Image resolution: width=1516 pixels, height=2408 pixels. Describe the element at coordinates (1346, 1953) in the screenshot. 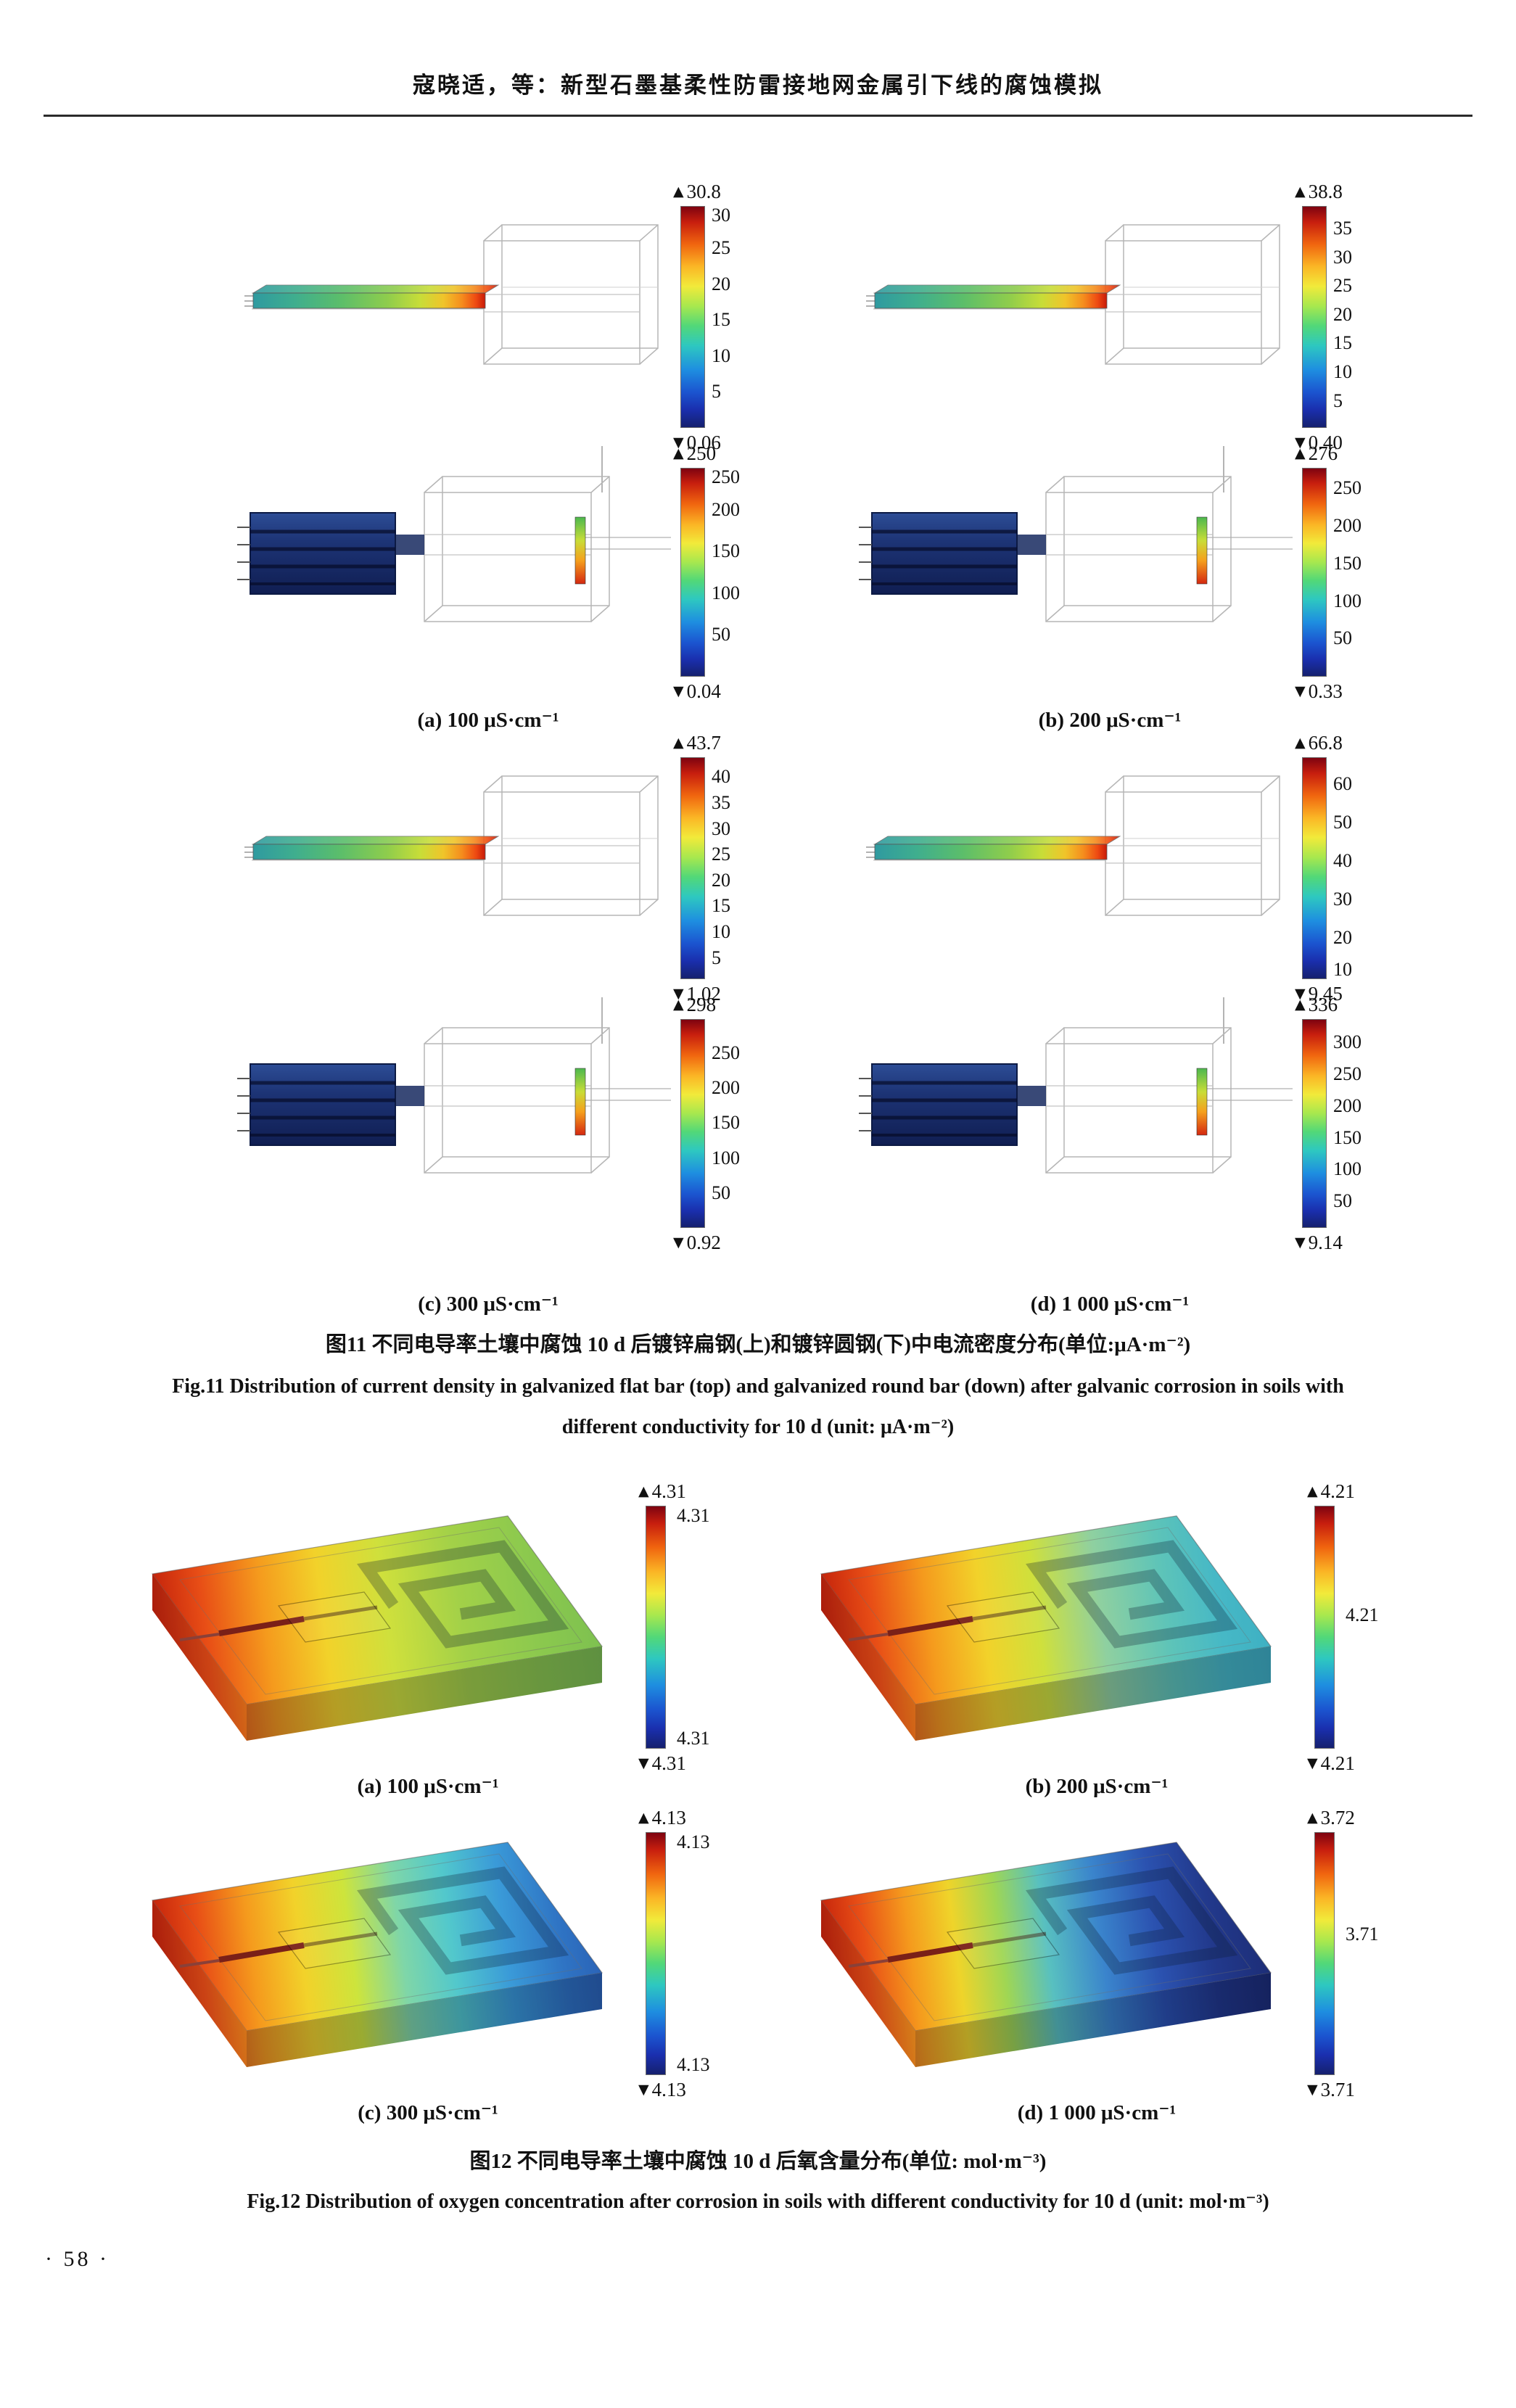

I see `colorbar-gradient: 3.71` at that location.